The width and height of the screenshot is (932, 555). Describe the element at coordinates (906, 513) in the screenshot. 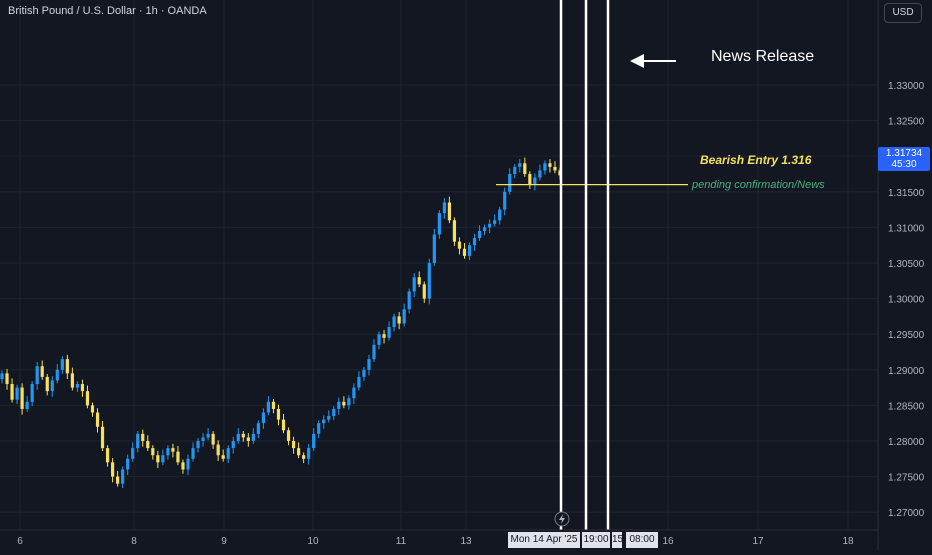

I see `y-tick-label: 1.27000` at that location.